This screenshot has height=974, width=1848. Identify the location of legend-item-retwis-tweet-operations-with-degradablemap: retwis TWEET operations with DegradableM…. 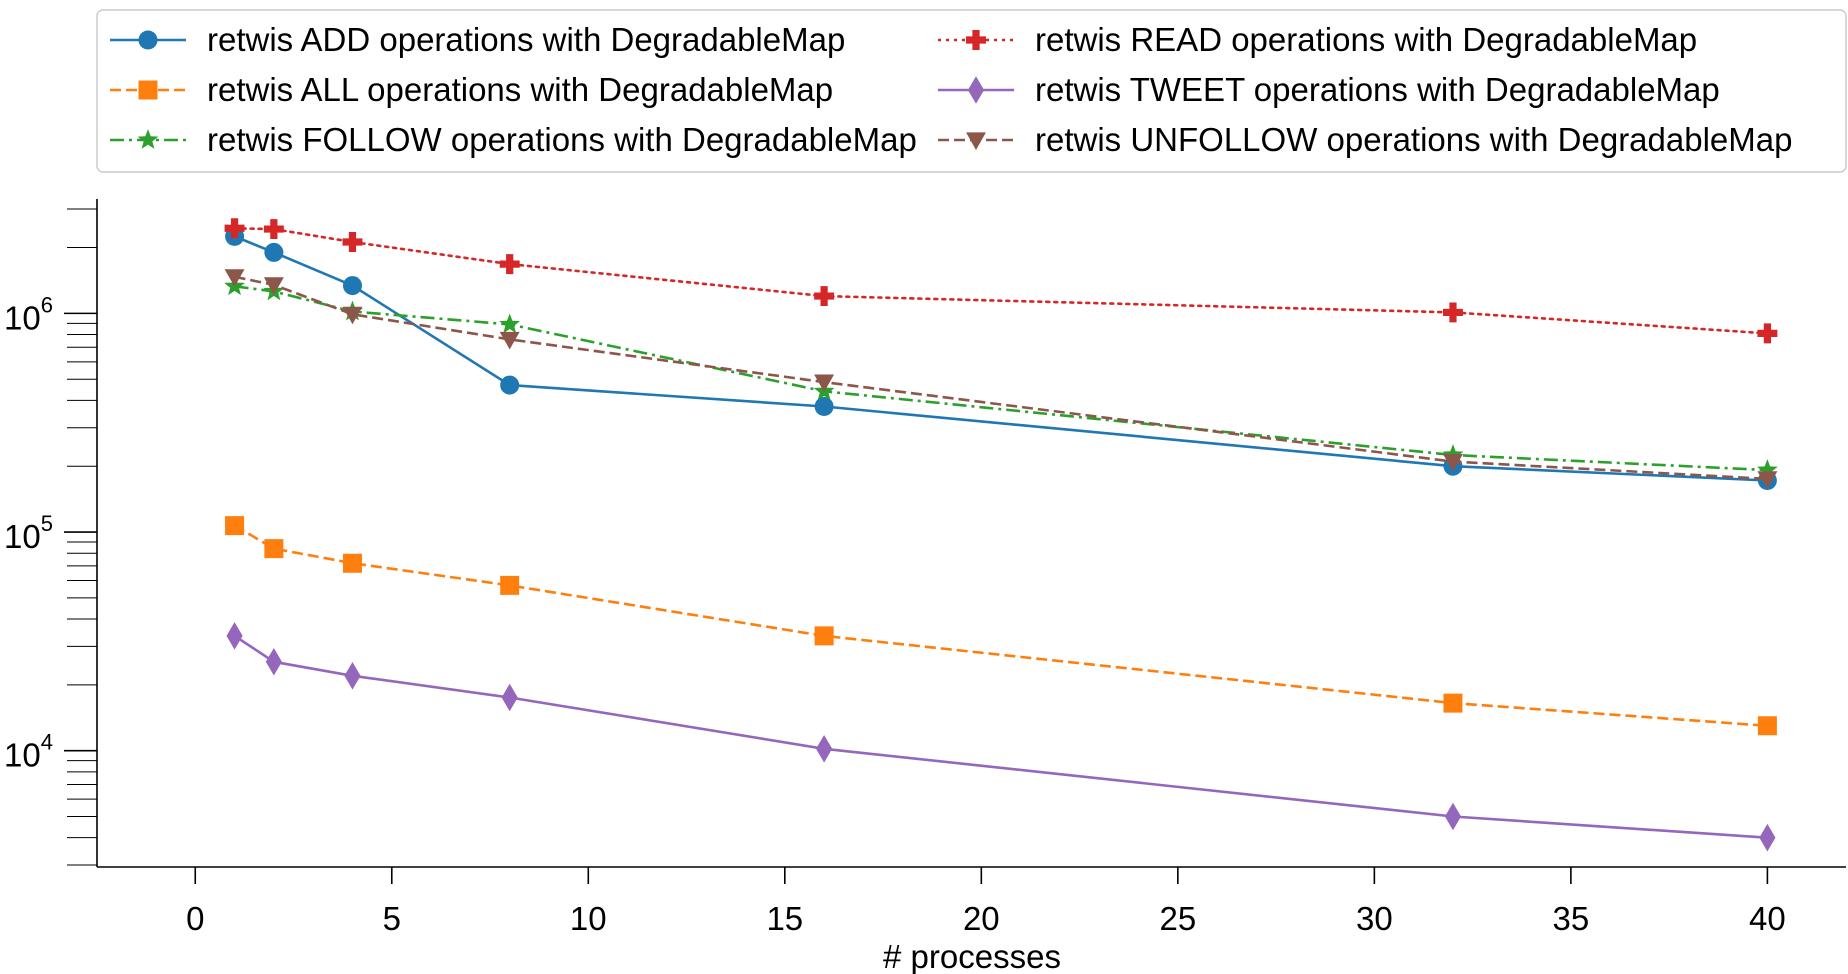
(1329, 89).